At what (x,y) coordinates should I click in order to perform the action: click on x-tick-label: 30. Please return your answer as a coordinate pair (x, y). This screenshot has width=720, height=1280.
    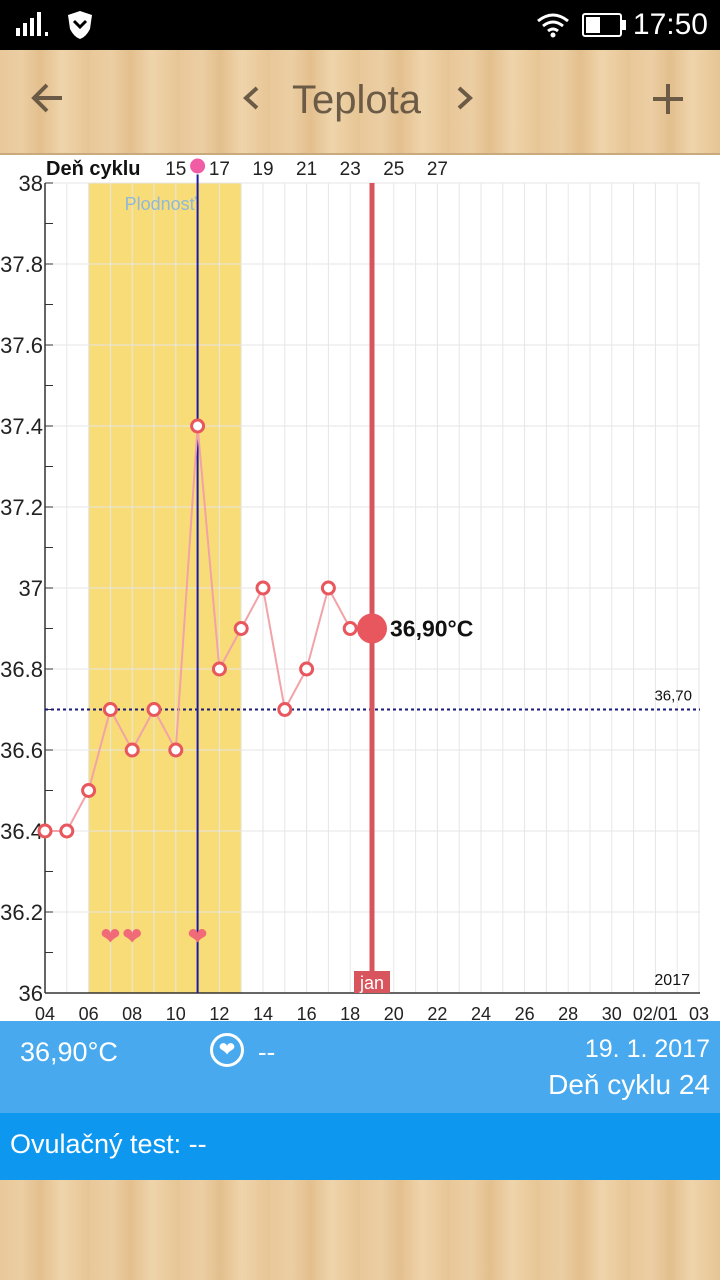
    Looking at the image, I should click on (612, 1012).